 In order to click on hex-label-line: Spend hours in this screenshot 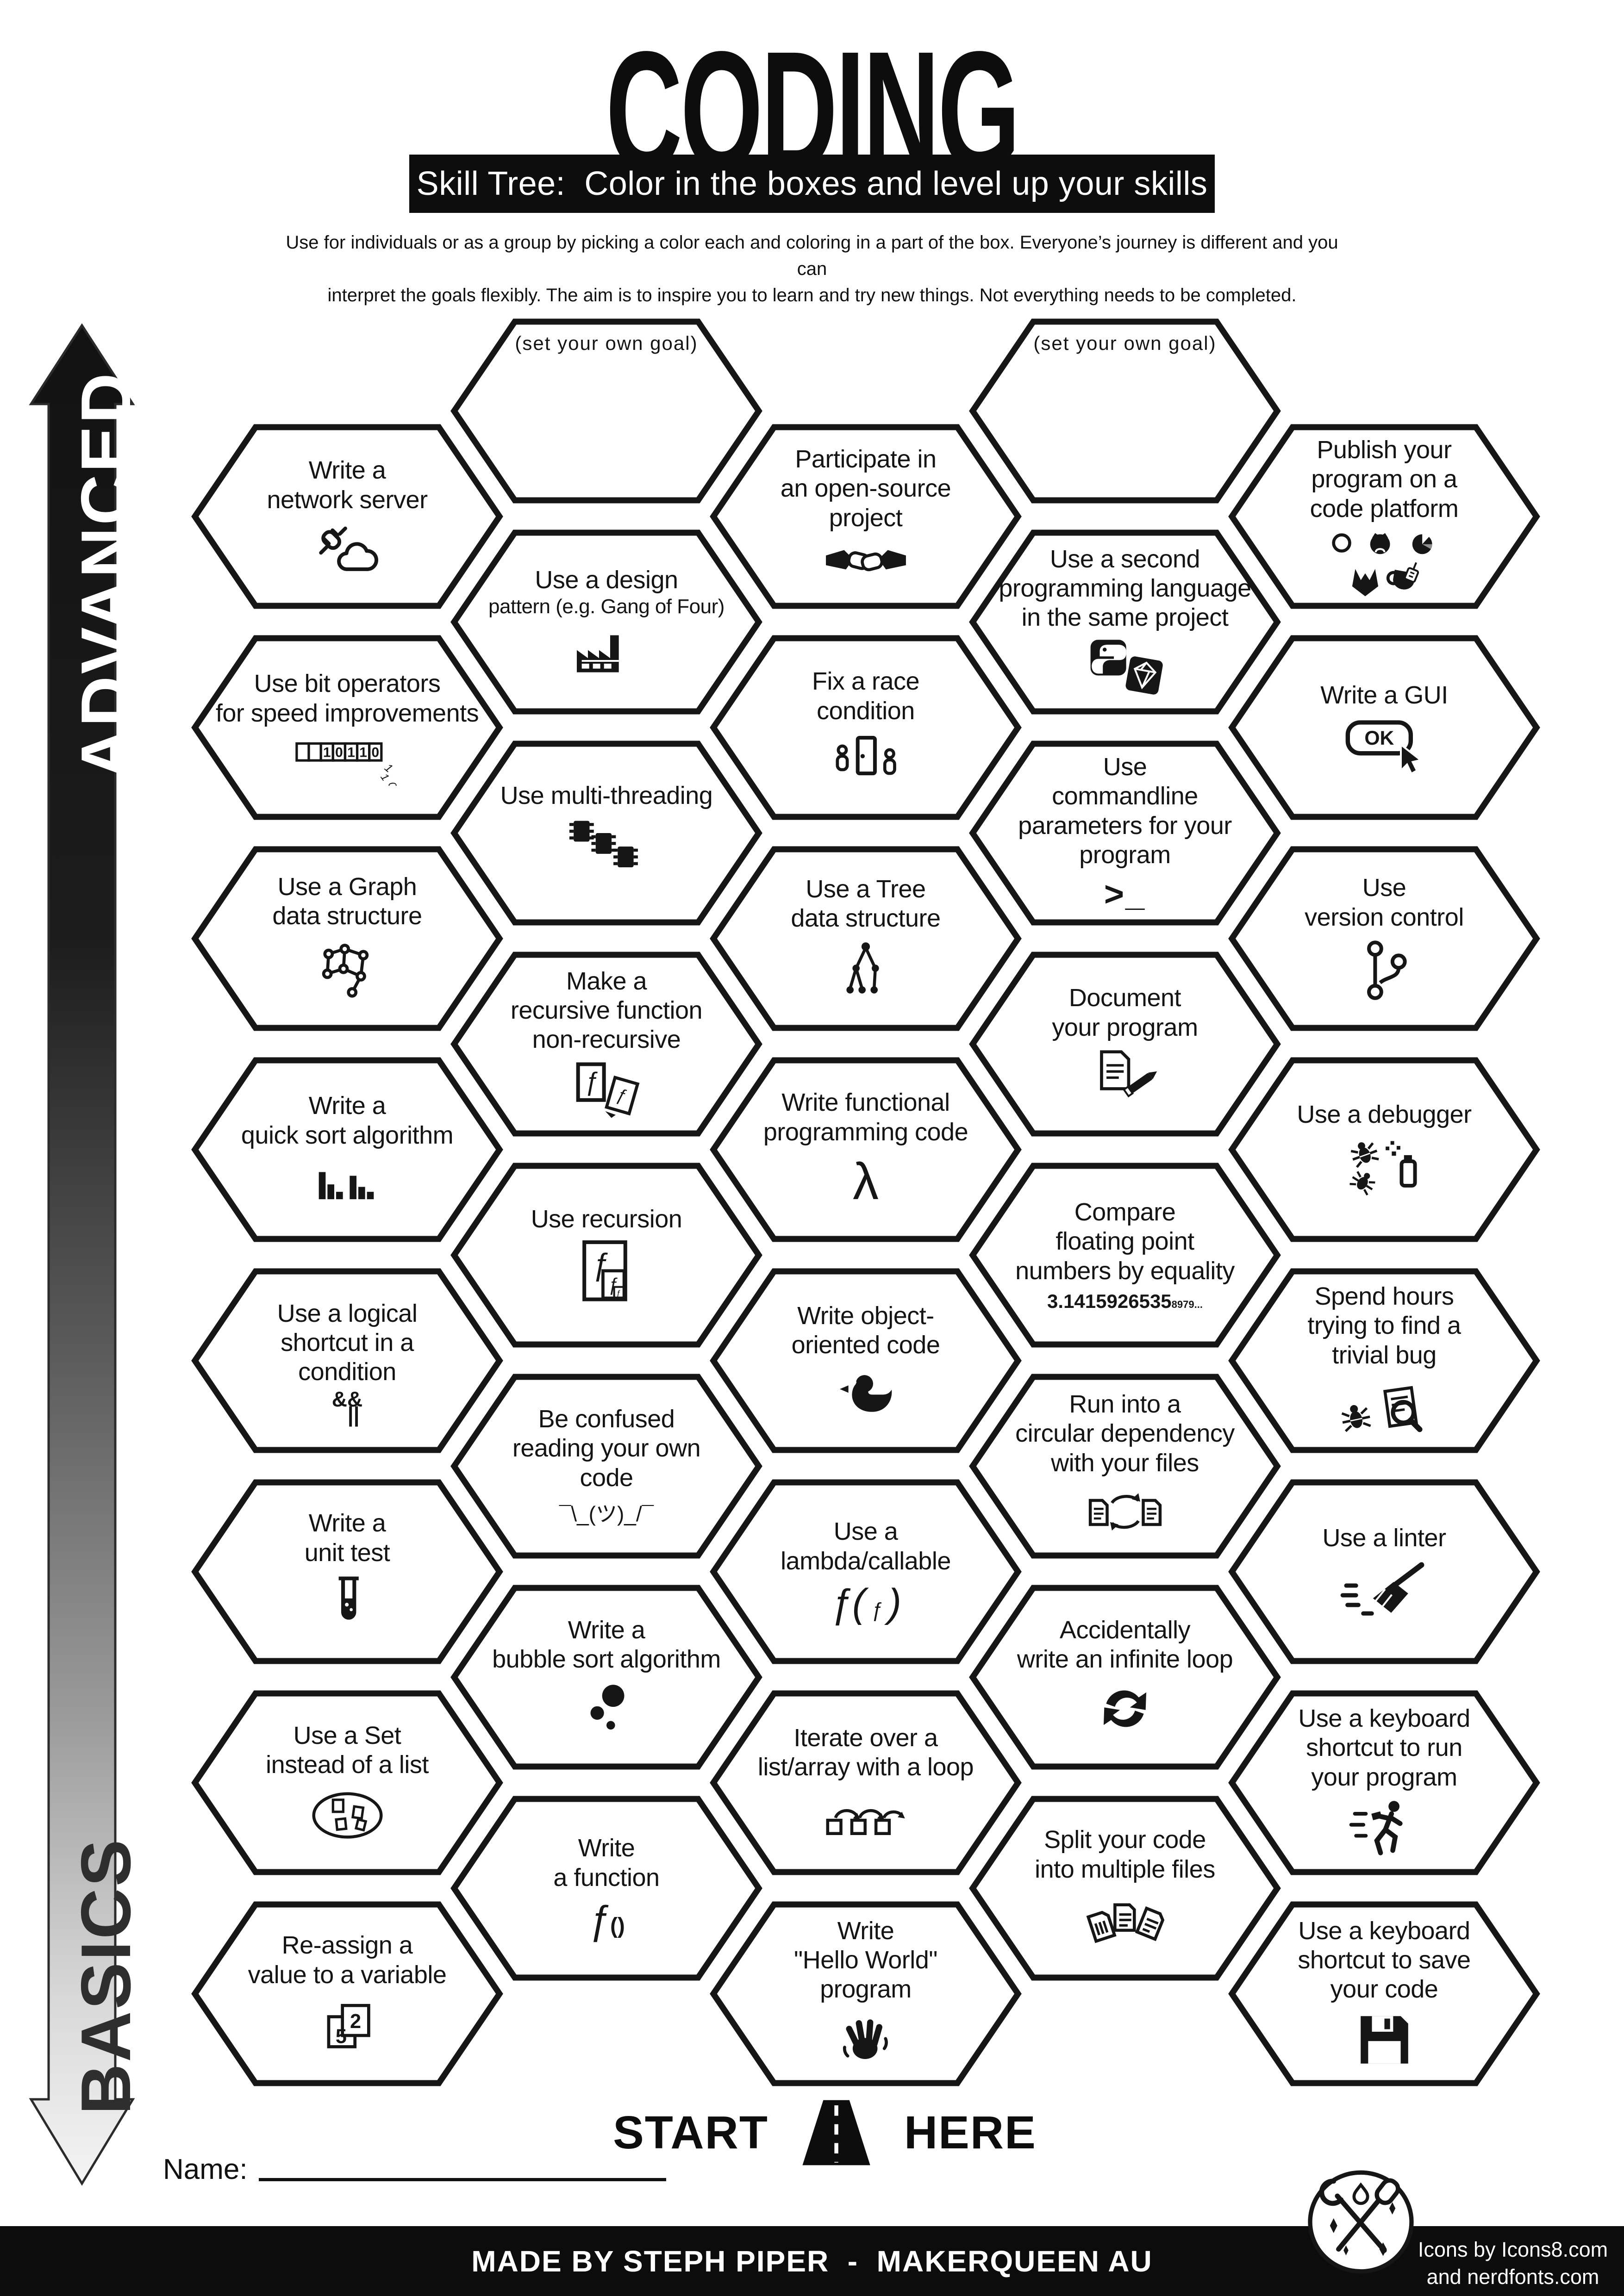, I will do `click(1384, 1296)`.